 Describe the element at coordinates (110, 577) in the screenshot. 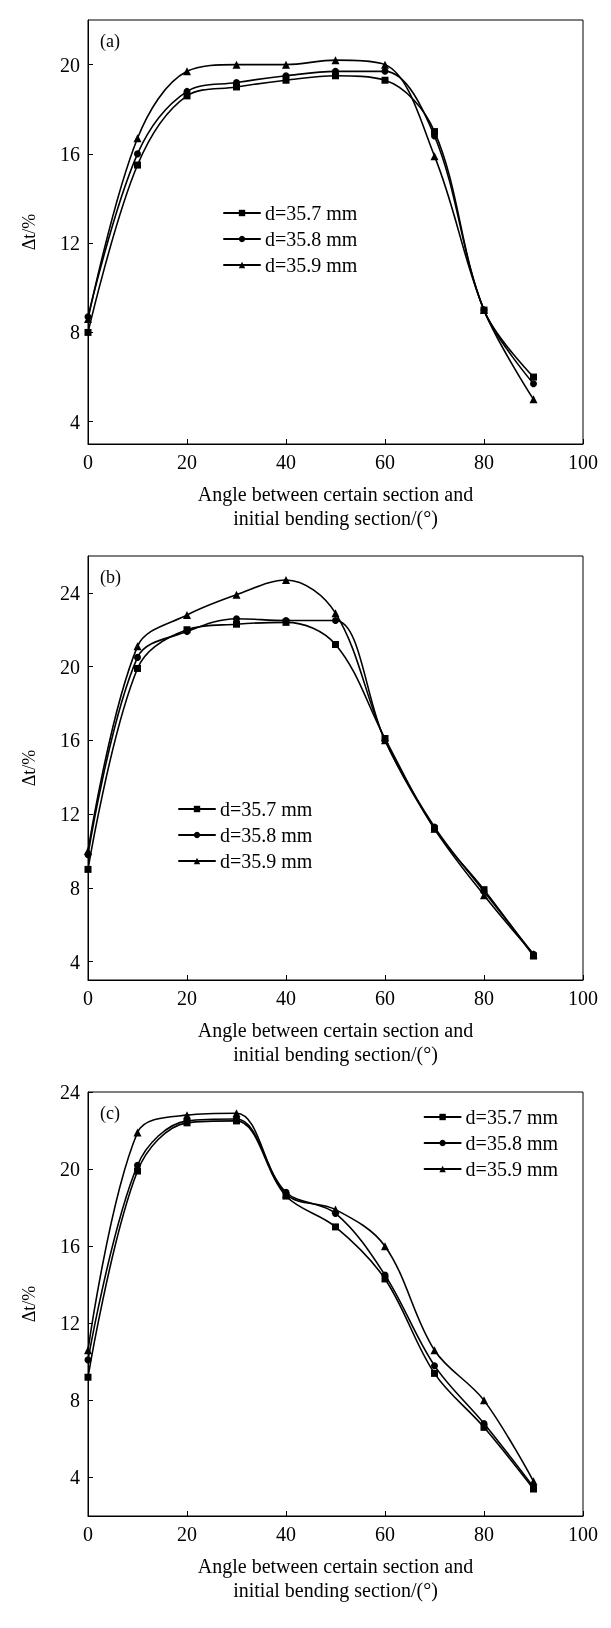

I see `annotation: (b)` at that location.